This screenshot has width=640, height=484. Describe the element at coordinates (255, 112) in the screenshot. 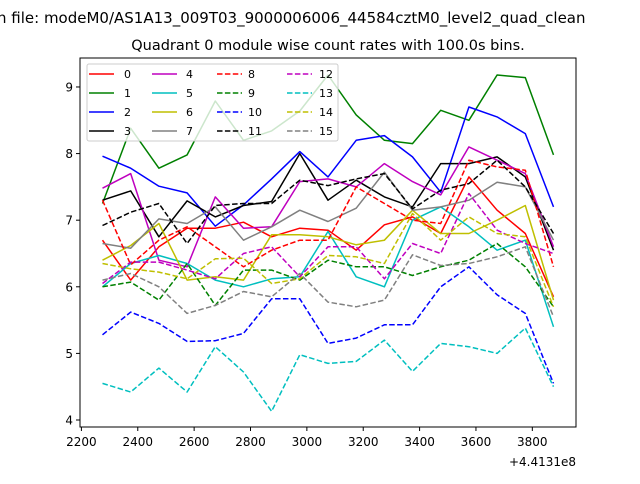

I see `legend-label-10: 10` at that location.